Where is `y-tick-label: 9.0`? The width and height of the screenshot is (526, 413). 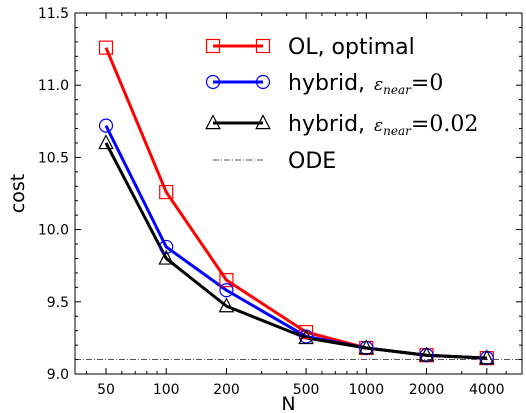
y-tick-label: 9.0 is located at coordinates (58, 375).